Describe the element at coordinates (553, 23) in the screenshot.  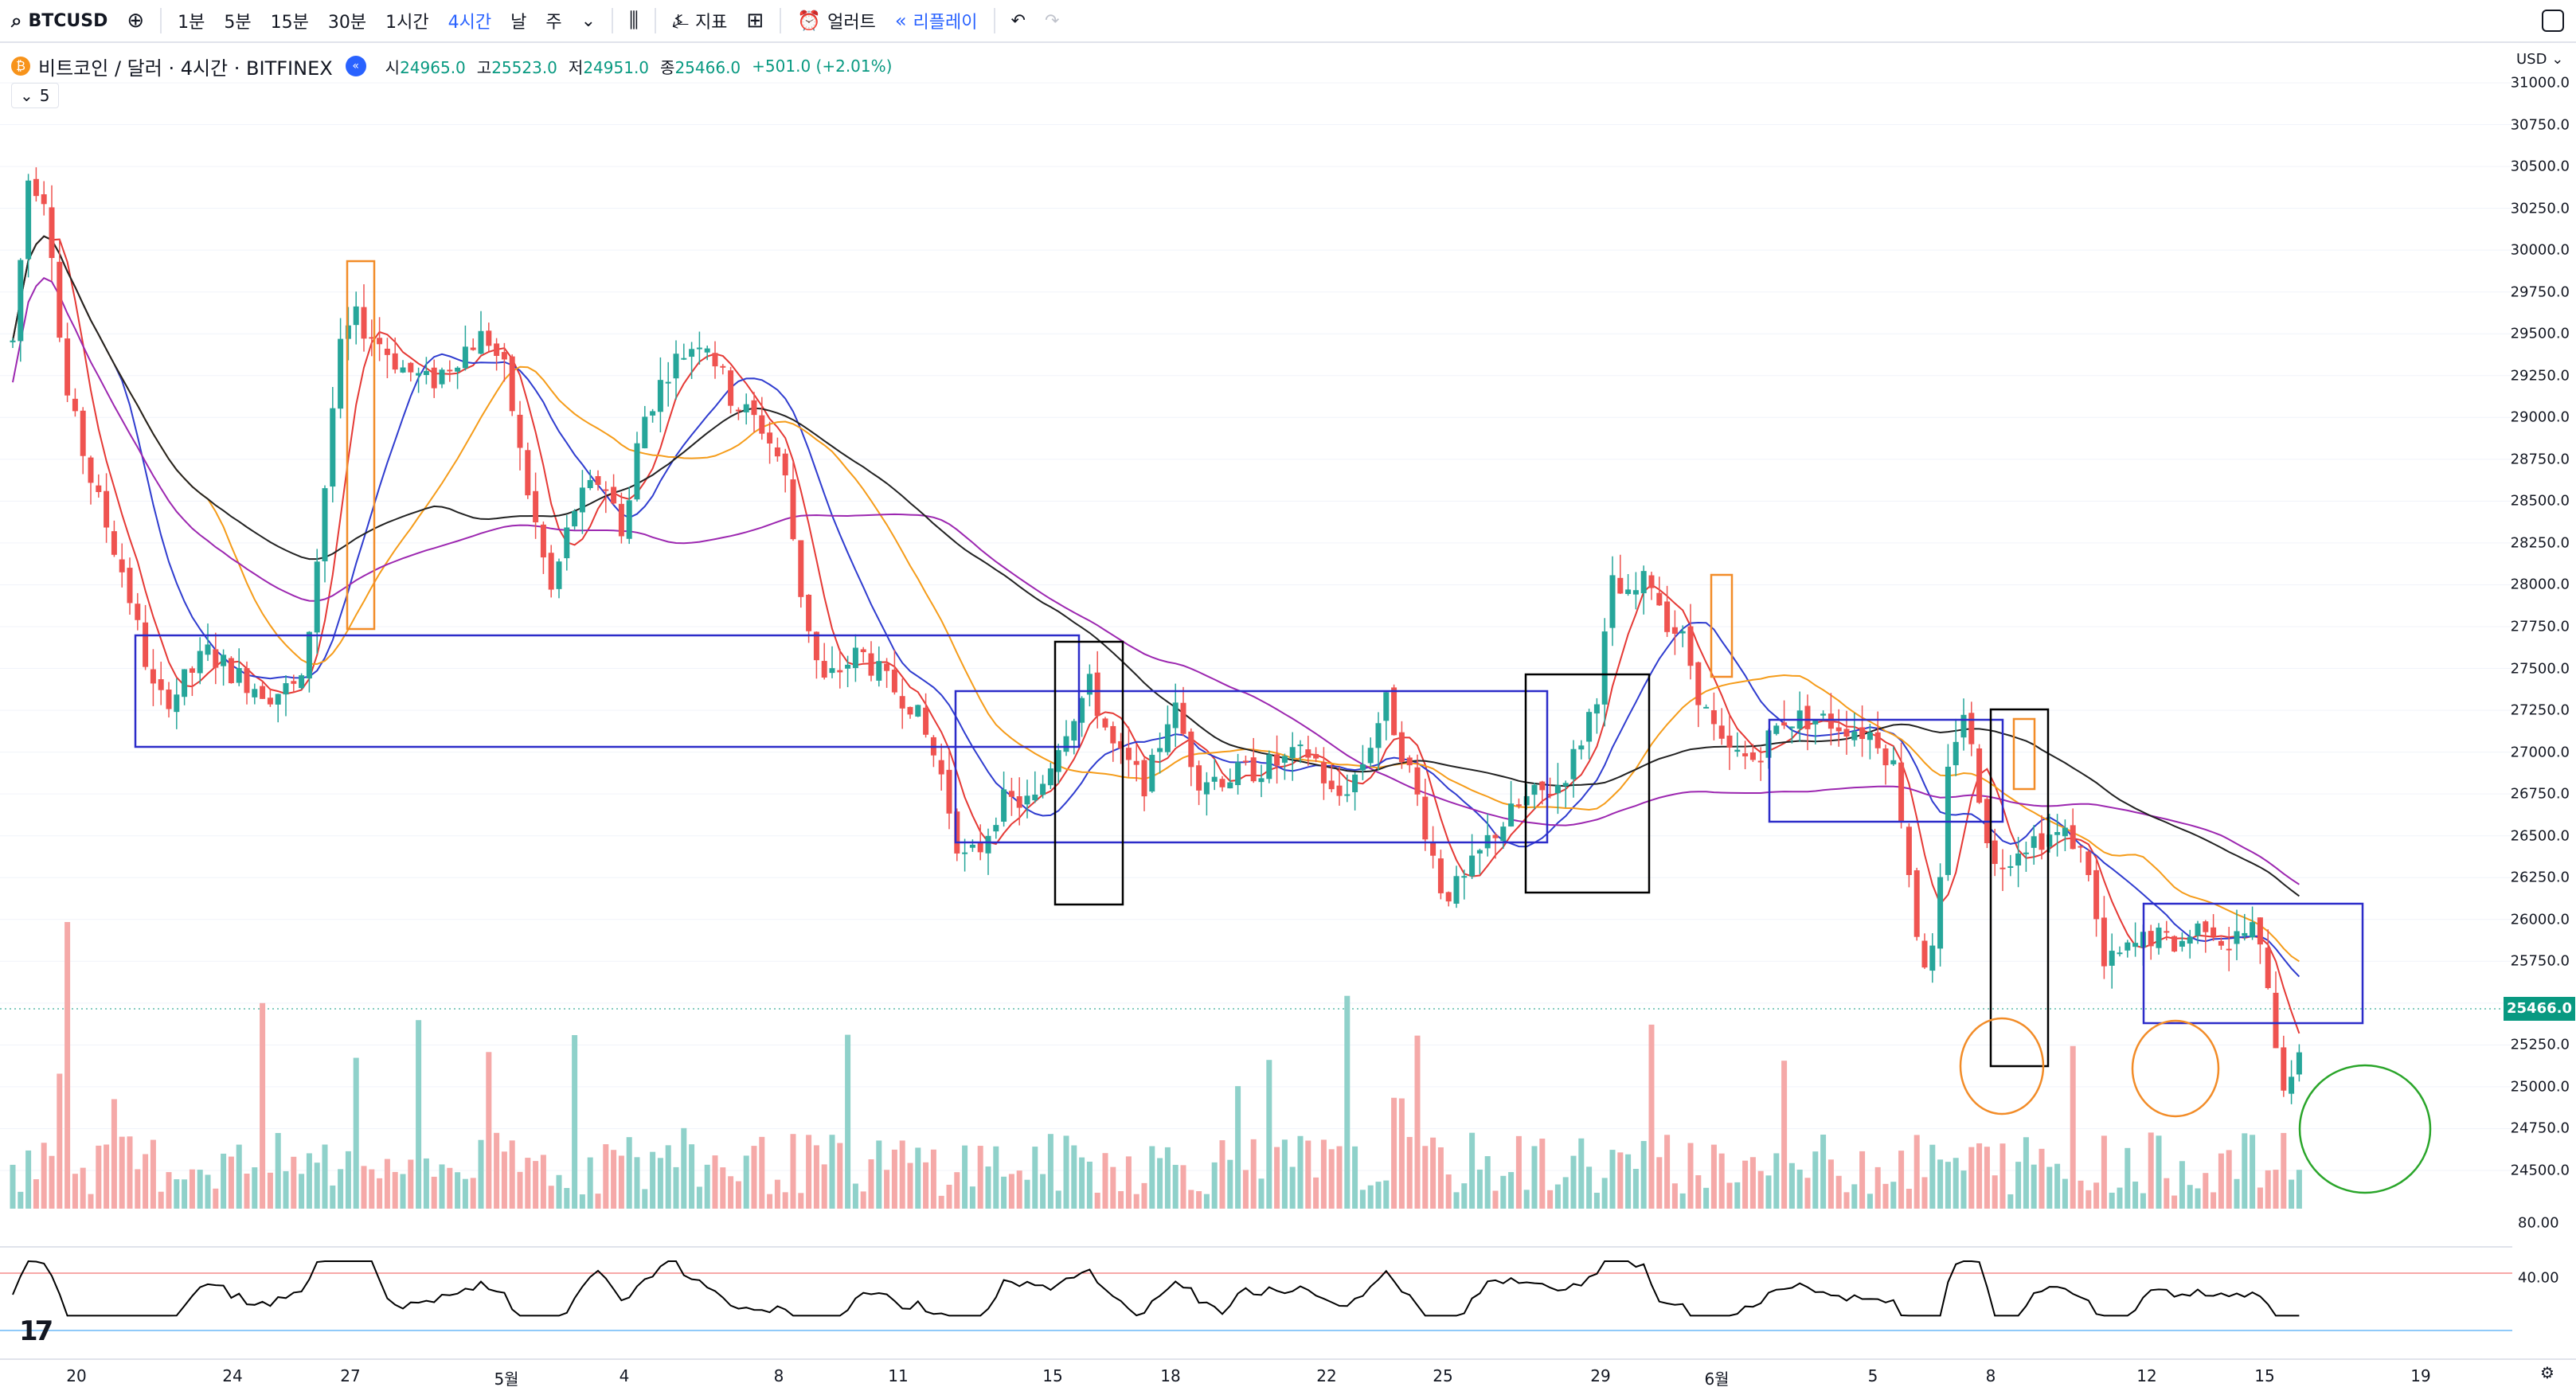
I see `interval-week: 주` at that location.